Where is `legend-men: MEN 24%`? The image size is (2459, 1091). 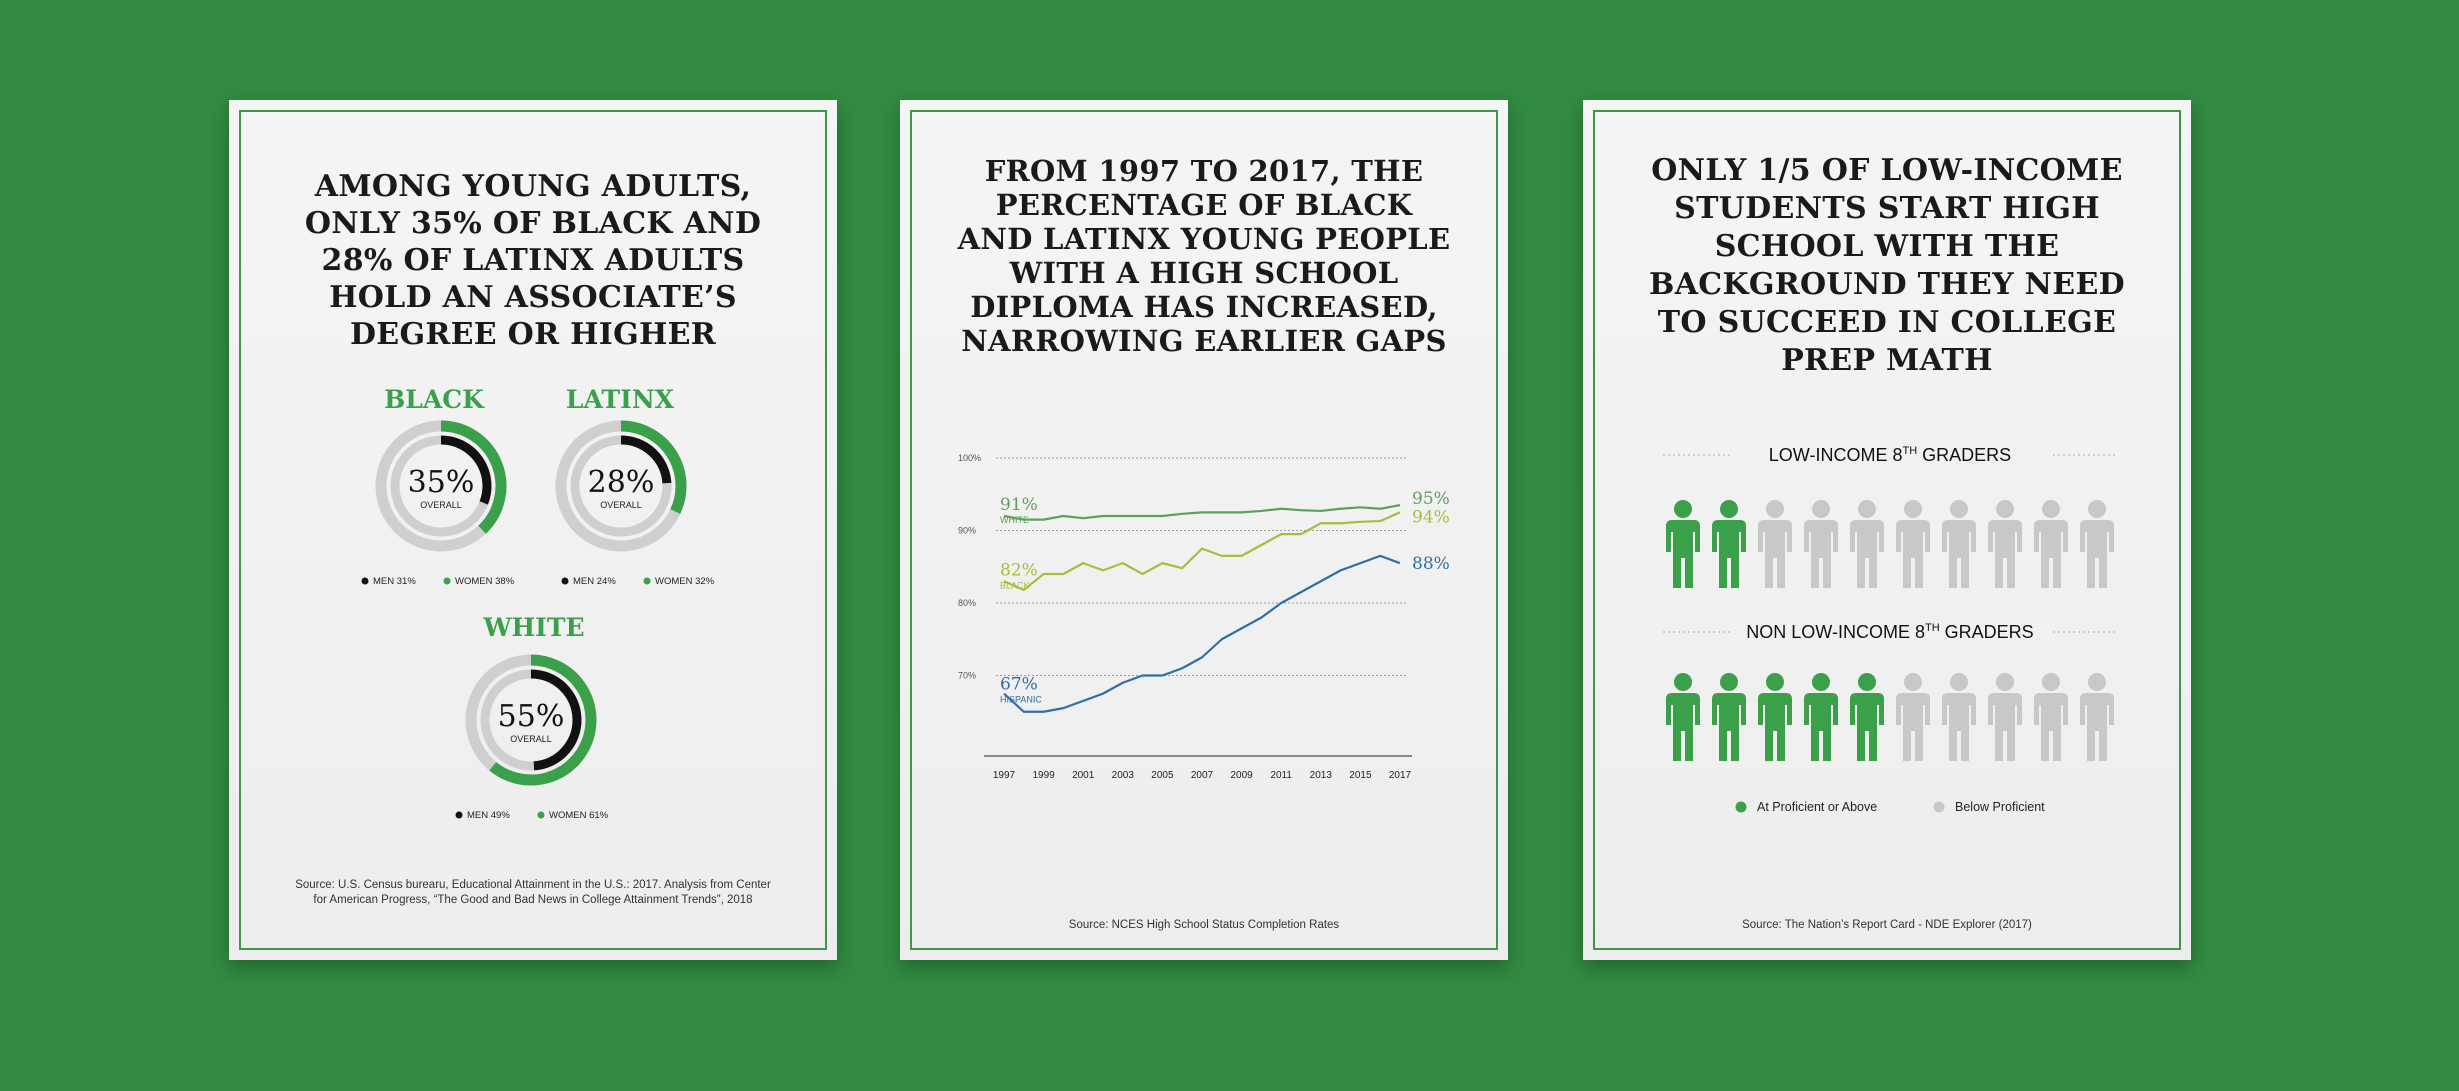 legend-men: MEN 24% is located at coordinates (594, 581).